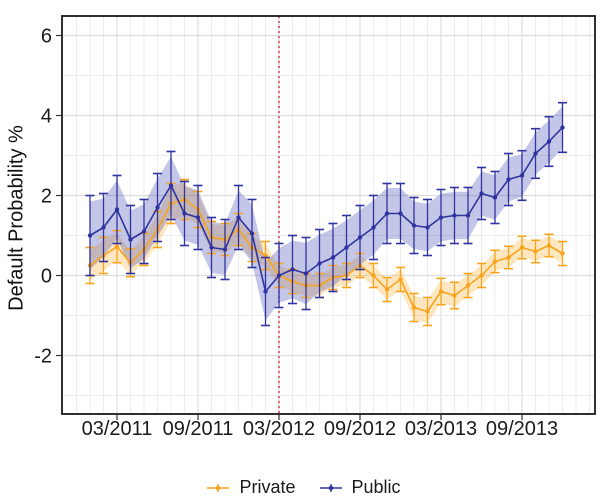  Describe the element at coordinates (46, 197) in the screenshot. I see `y-tick-label: 2` at that location.